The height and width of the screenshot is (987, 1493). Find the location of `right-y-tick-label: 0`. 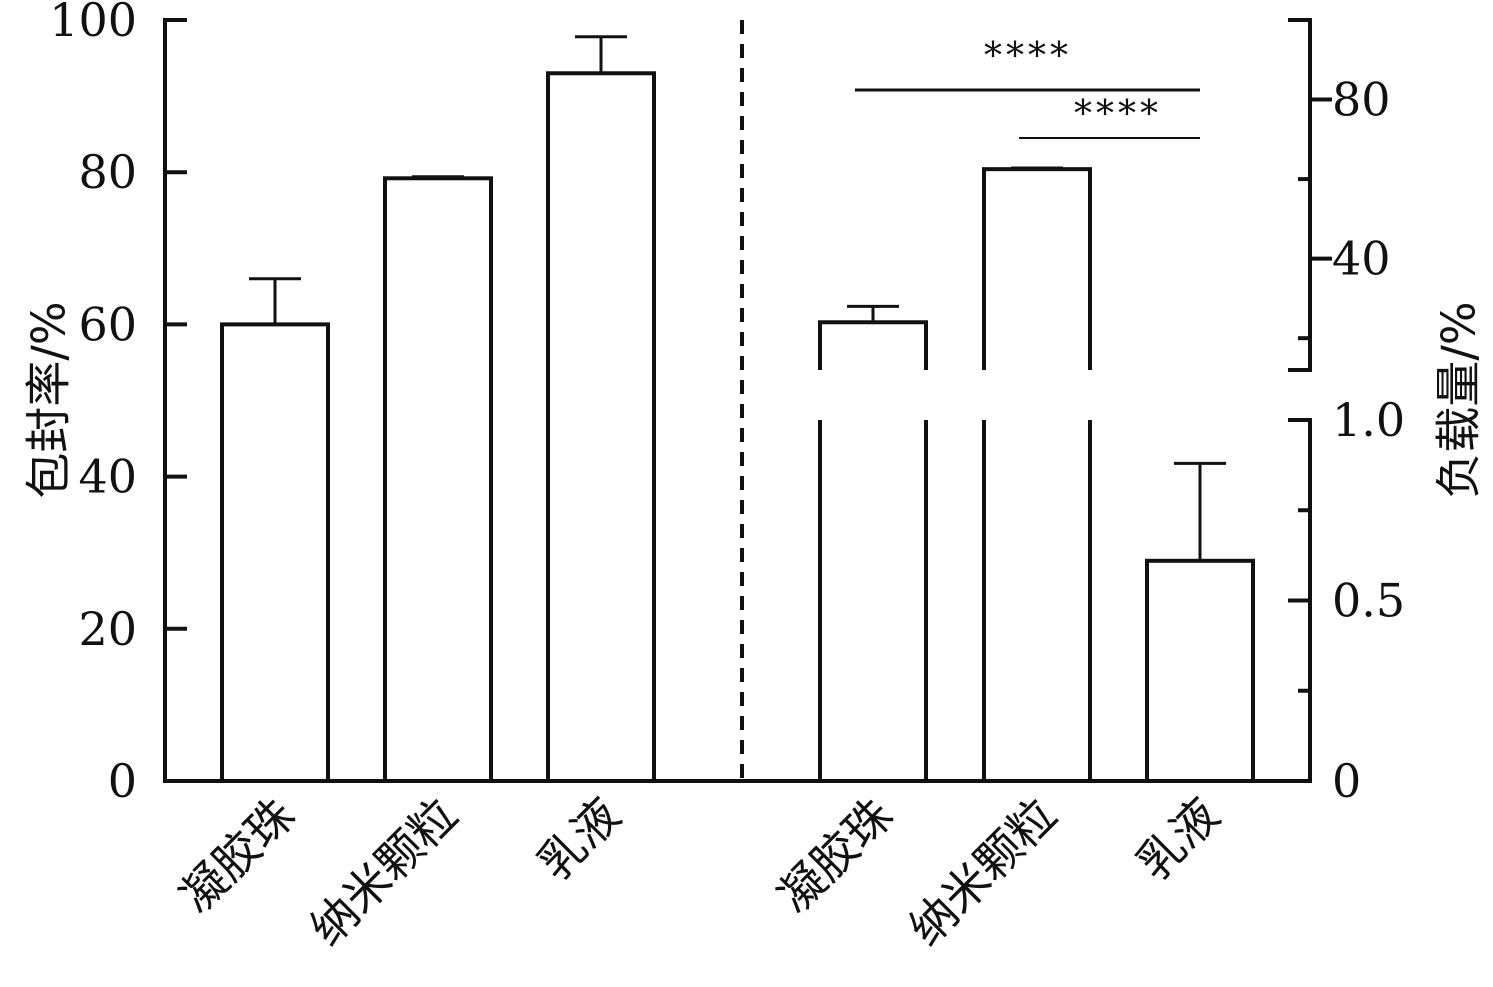

right-y-tick-label: 0 is located at coordinates (1346, 781).